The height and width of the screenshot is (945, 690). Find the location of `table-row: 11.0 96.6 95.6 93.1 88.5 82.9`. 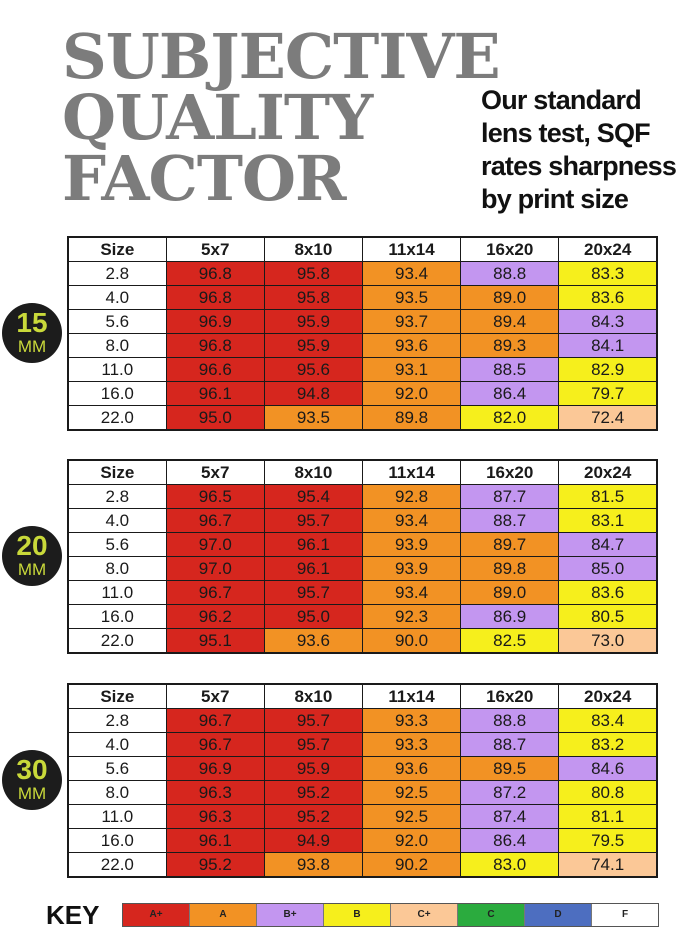

table-row: 11.0 96.6 95.6 93.1 88.5 82.9 is located at coordinates (362, 369).